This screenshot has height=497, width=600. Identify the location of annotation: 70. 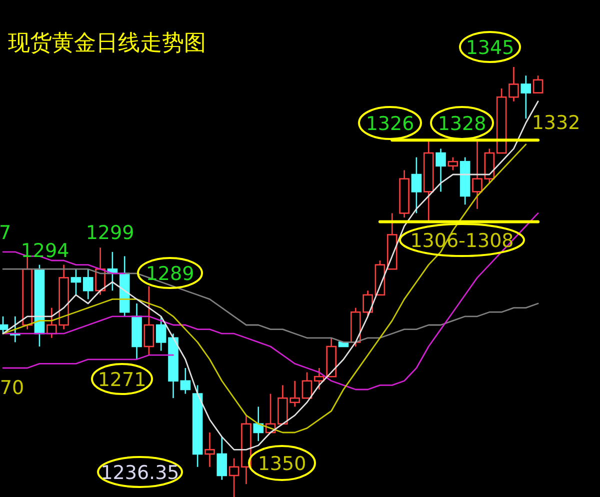
(12, 388).